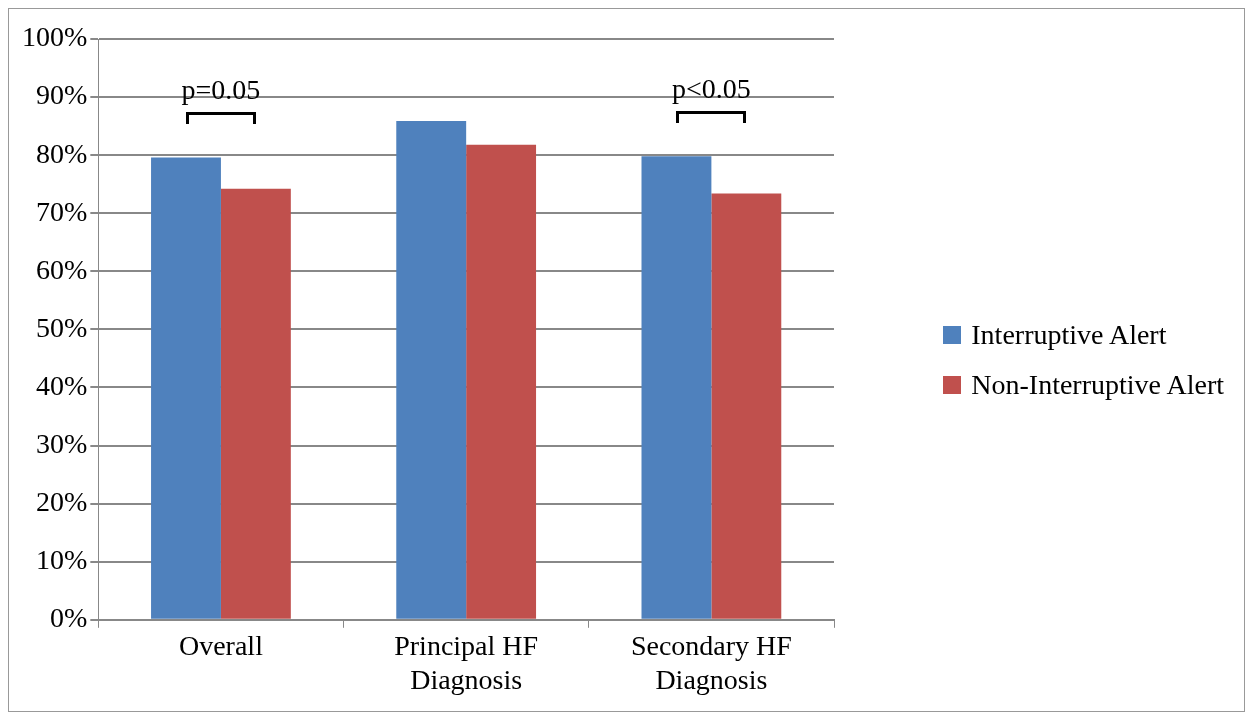 The width and height of the screenshot is (1253, 720). What do you see at coordinates (1097, 385) in the screenshot?
I see `legend-label: Non-Interruptive Alert` at bounding box center [1097, 385].